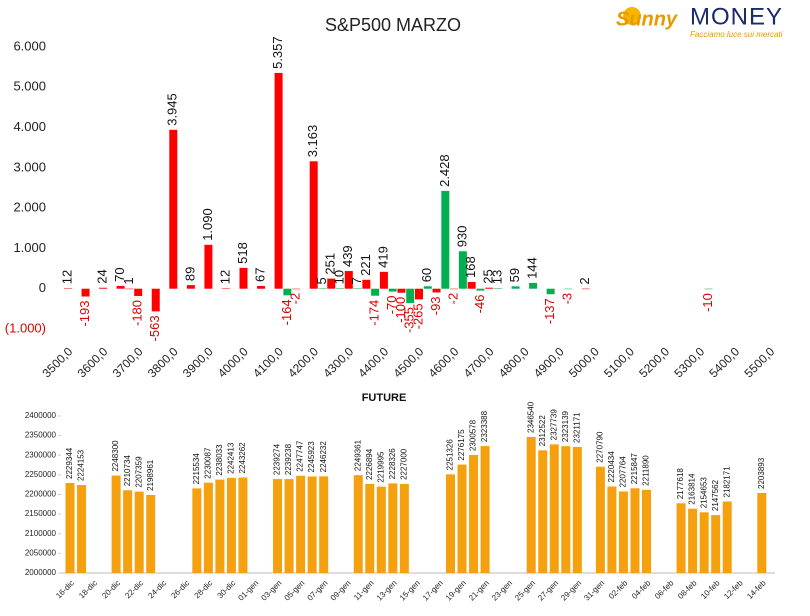  I want to click on x-tick-label: 4900,0, so click(549, 362).